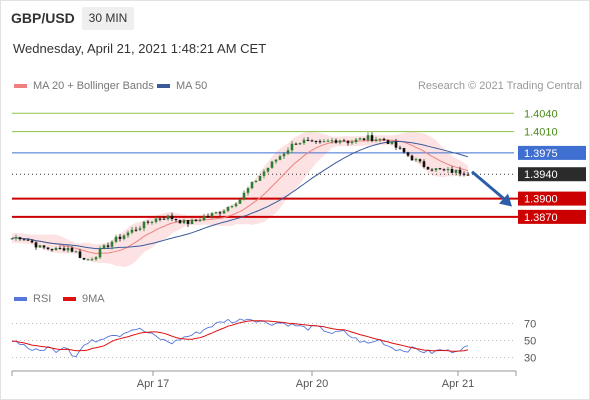  Describe the element at coordinates (42, 299) in the screenshot. I see `legend-rsi-label: RSI` at that location.